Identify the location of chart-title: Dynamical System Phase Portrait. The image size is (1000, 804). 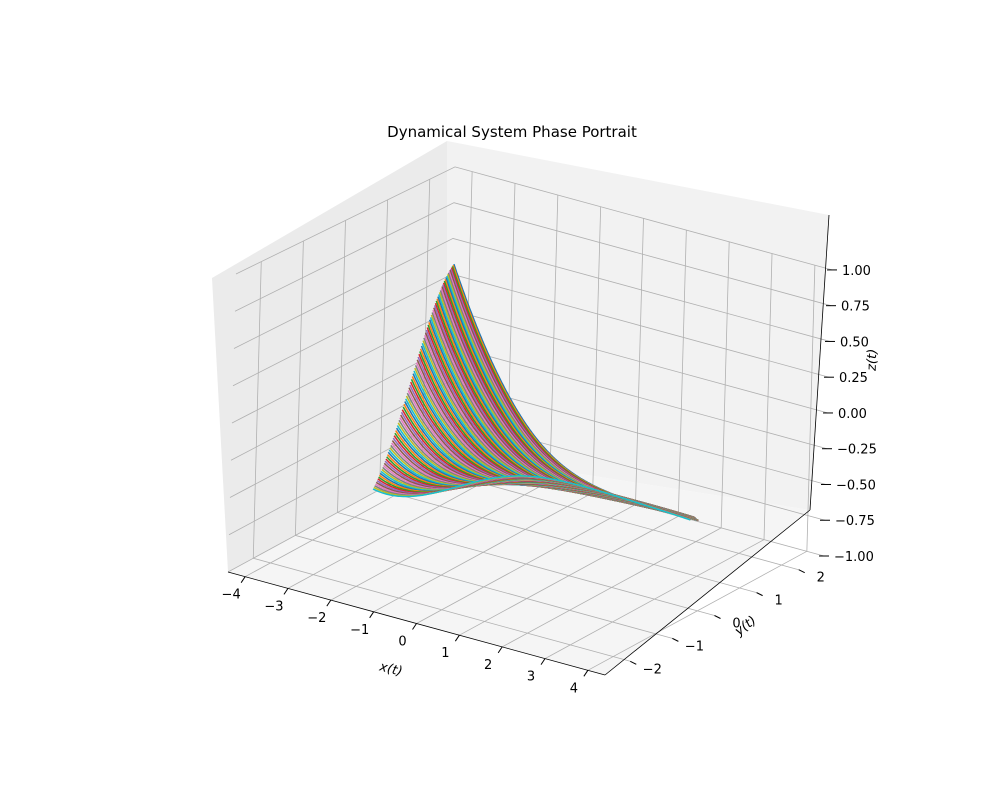
(512, 132).